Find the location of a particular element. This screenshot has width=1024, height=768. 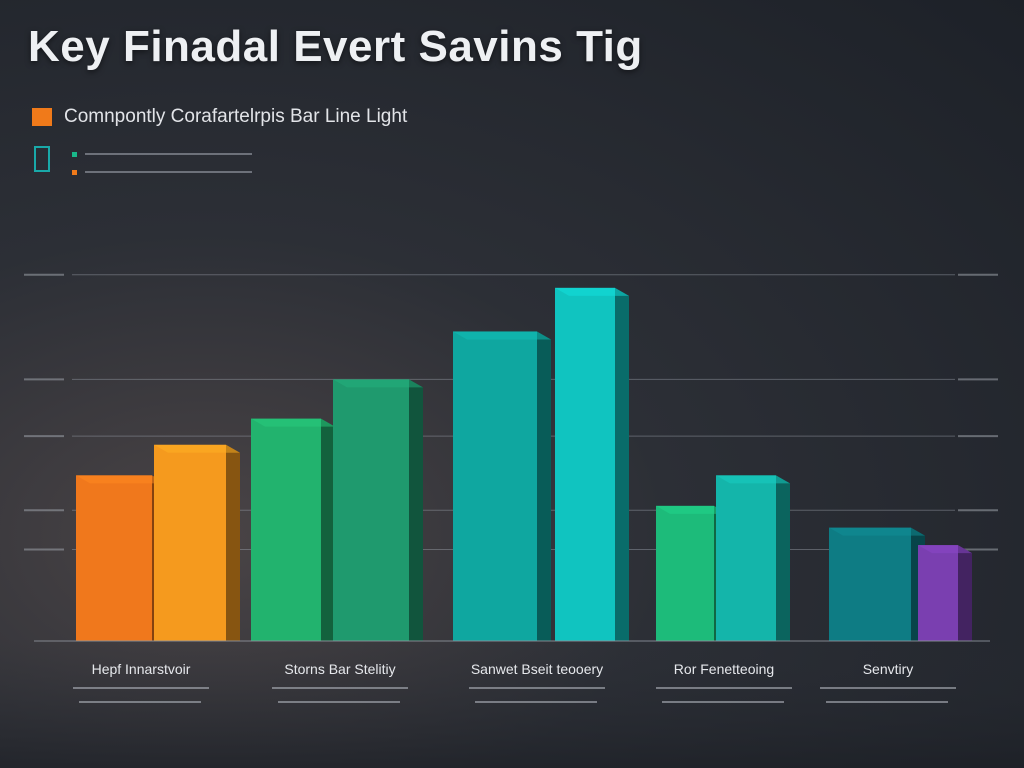

legend-swatch-teal-outline is located at coordinates (42, 159).